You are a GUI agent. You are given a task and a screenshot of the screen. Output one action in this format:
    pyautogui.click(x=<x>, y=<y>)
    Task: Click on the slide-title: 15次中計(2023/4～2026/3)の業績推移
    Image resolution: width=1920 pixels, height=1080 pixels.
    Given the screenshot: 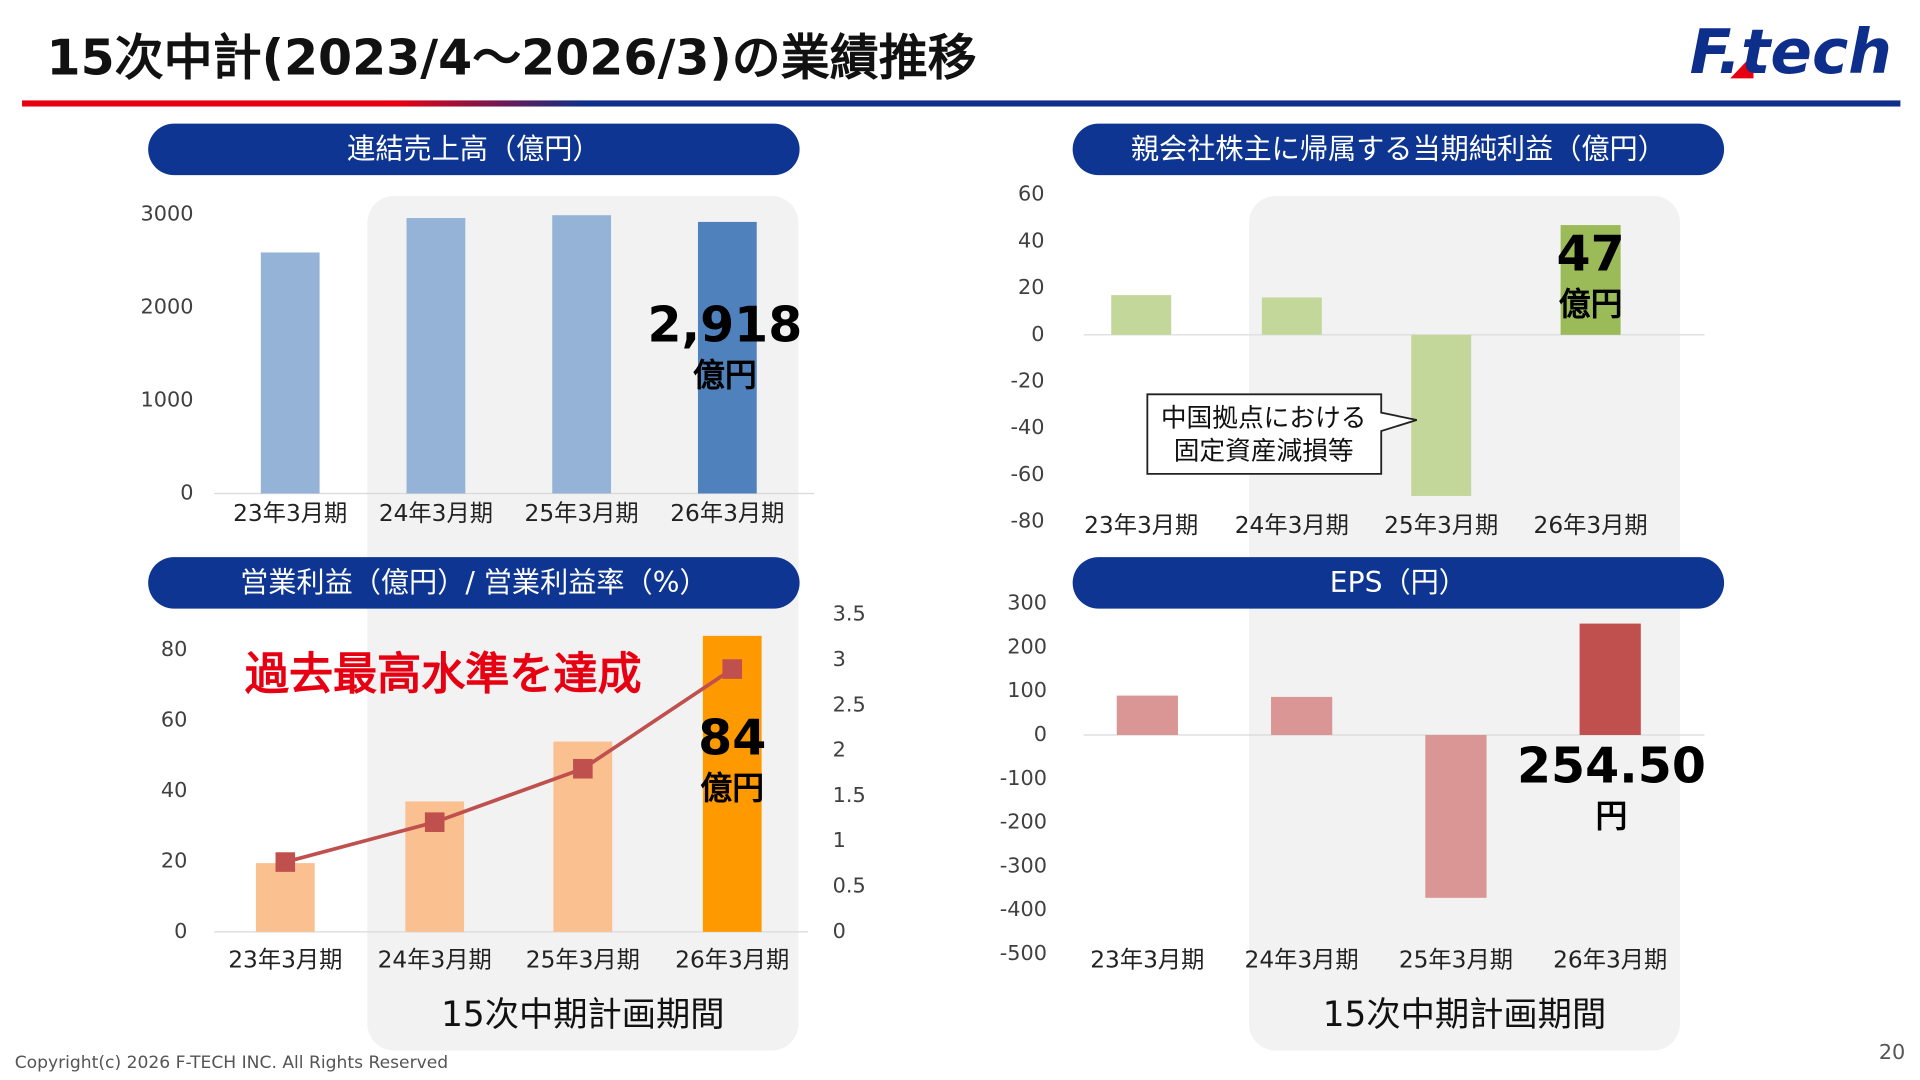 What is the action you would take?
    pyautogui.click(x=512, y=58)
    